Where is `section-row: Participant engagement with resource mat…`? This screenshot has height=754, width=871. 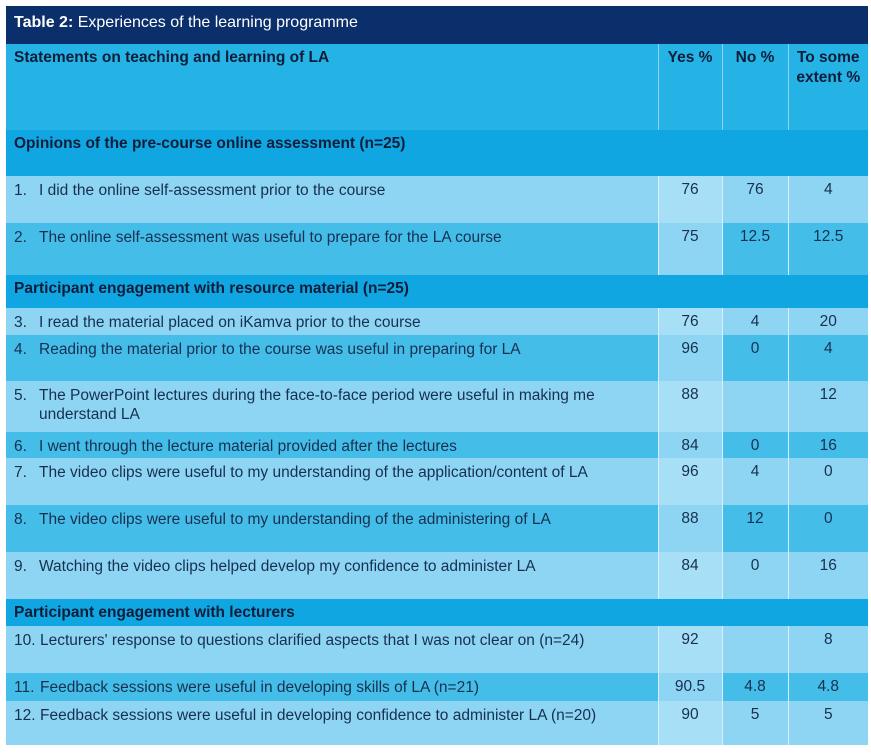 section-row: Participant engagement with resource mat… is located at coordinates (437, 291).